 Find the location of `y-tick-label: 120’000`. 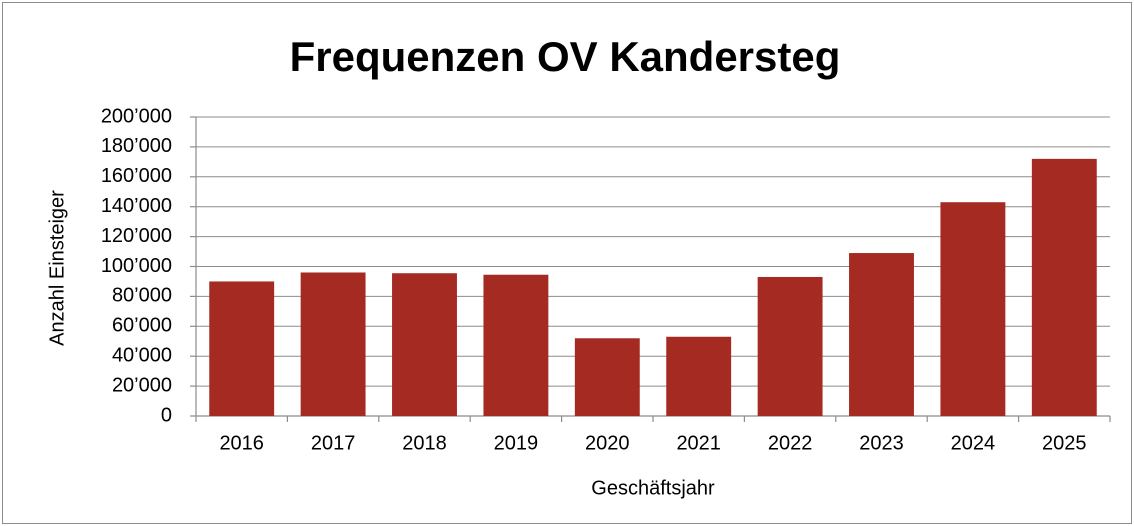

y-tick-label: 120’000 is located at coordinates (136, 236).